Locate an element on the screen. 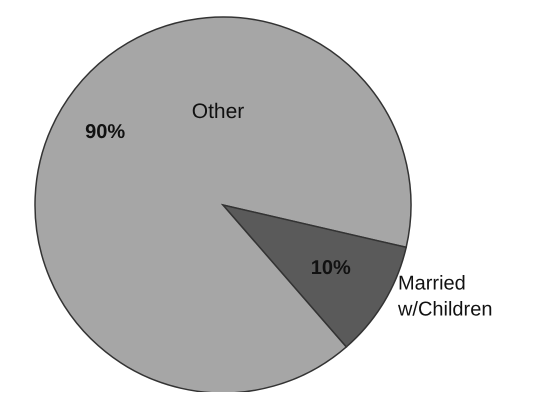 The height and width of the screenshot is (400, 535). data-label: 10% is located at coordinates (331, 267).